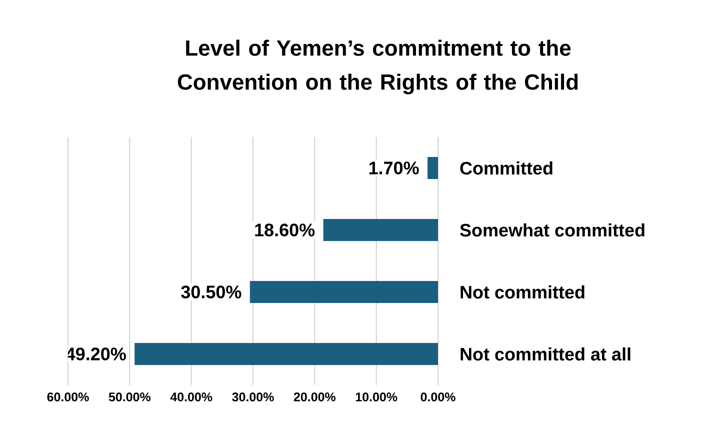 The image size is (712, 423). Describe the element at coordinates (68, 397) in the screenshot. I see `x-tick-label: 60.00%` at that location.